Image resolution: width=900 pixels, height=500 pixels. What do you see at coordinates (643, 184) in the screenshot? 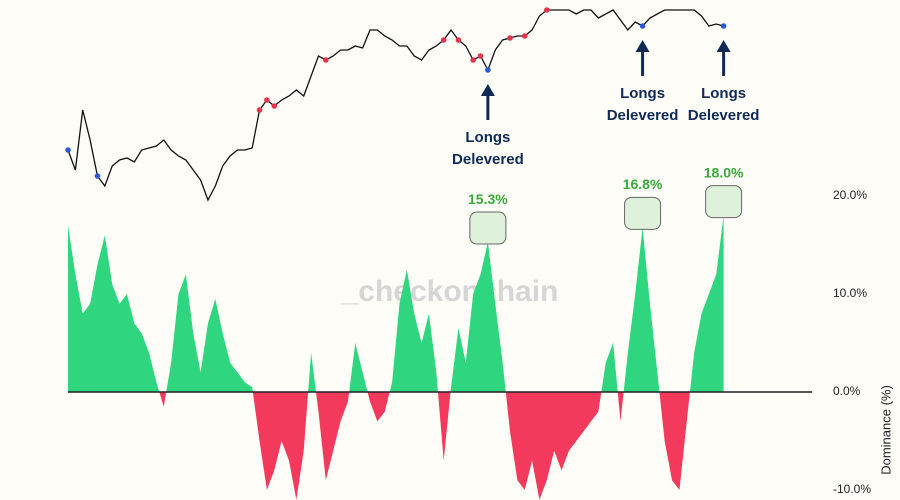
I see `peak-label: 16.8%` at bounding box center [643, 184].